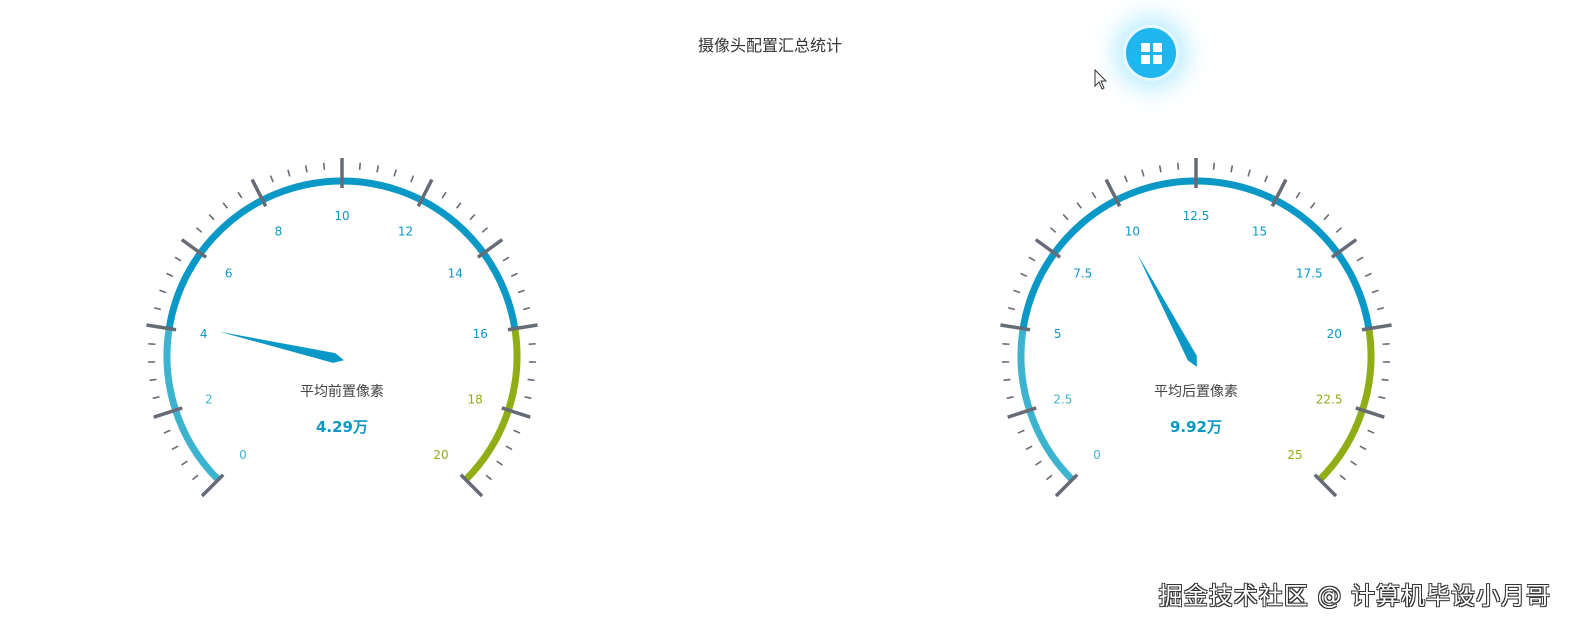 The image size is (1591, 636). Describe the element at coordinates (1309, 274) in the screenshot. I see `axis-label: 17.5` at that location.